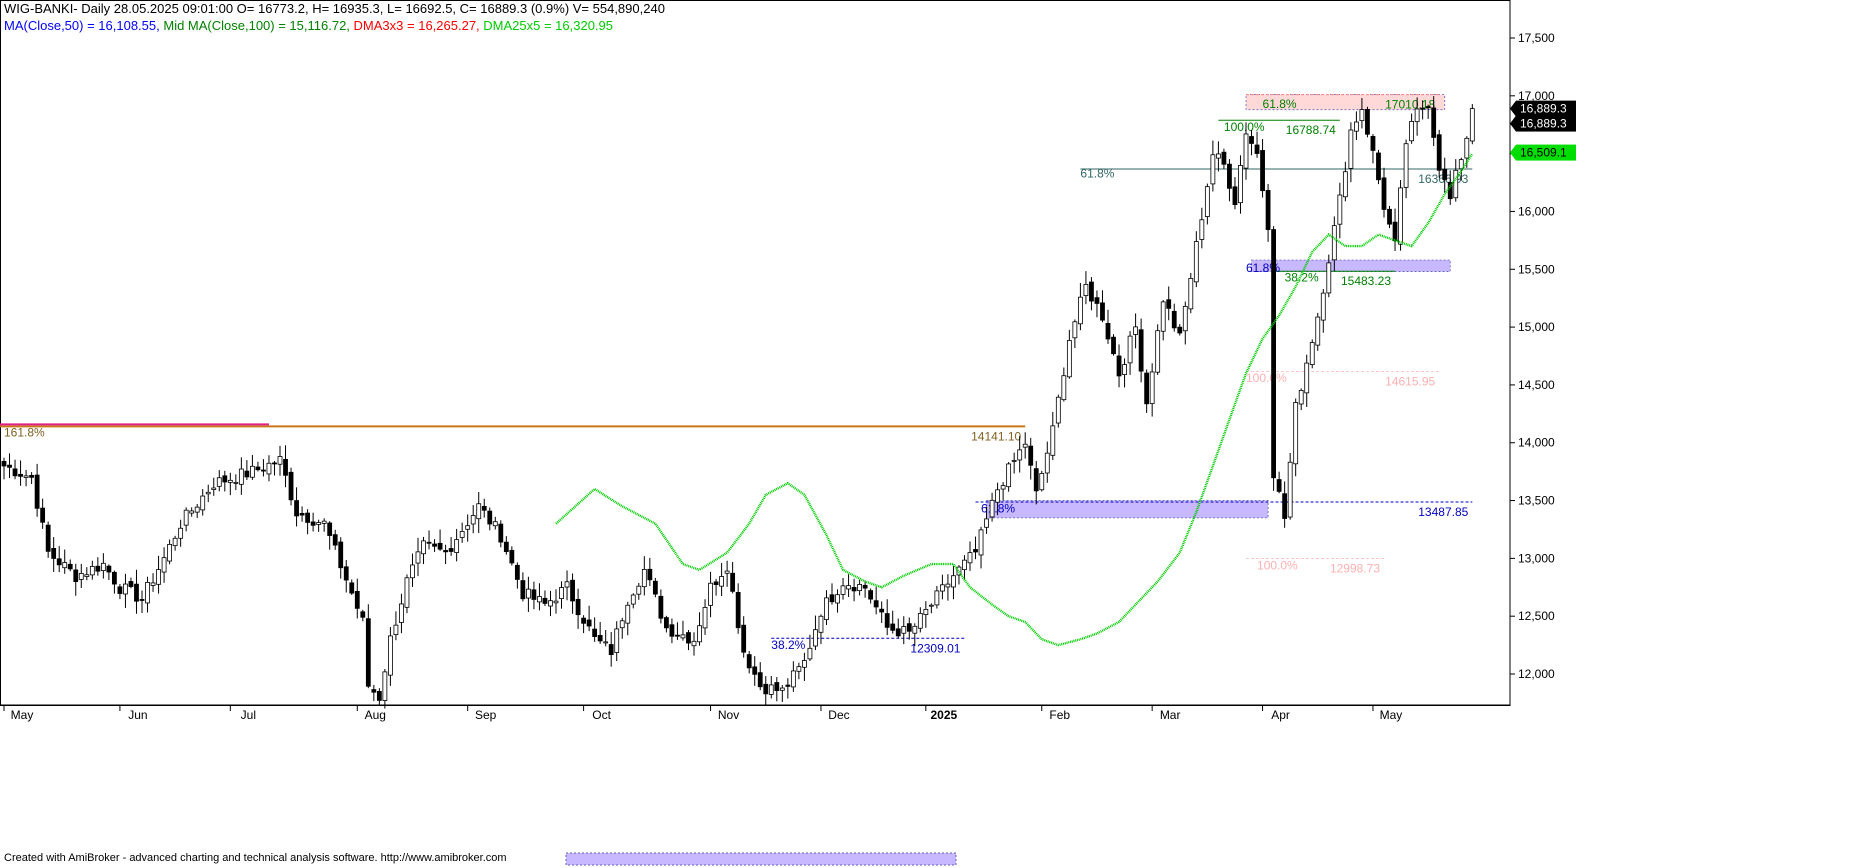  I want to click on price-tag, so click(1546, 152).